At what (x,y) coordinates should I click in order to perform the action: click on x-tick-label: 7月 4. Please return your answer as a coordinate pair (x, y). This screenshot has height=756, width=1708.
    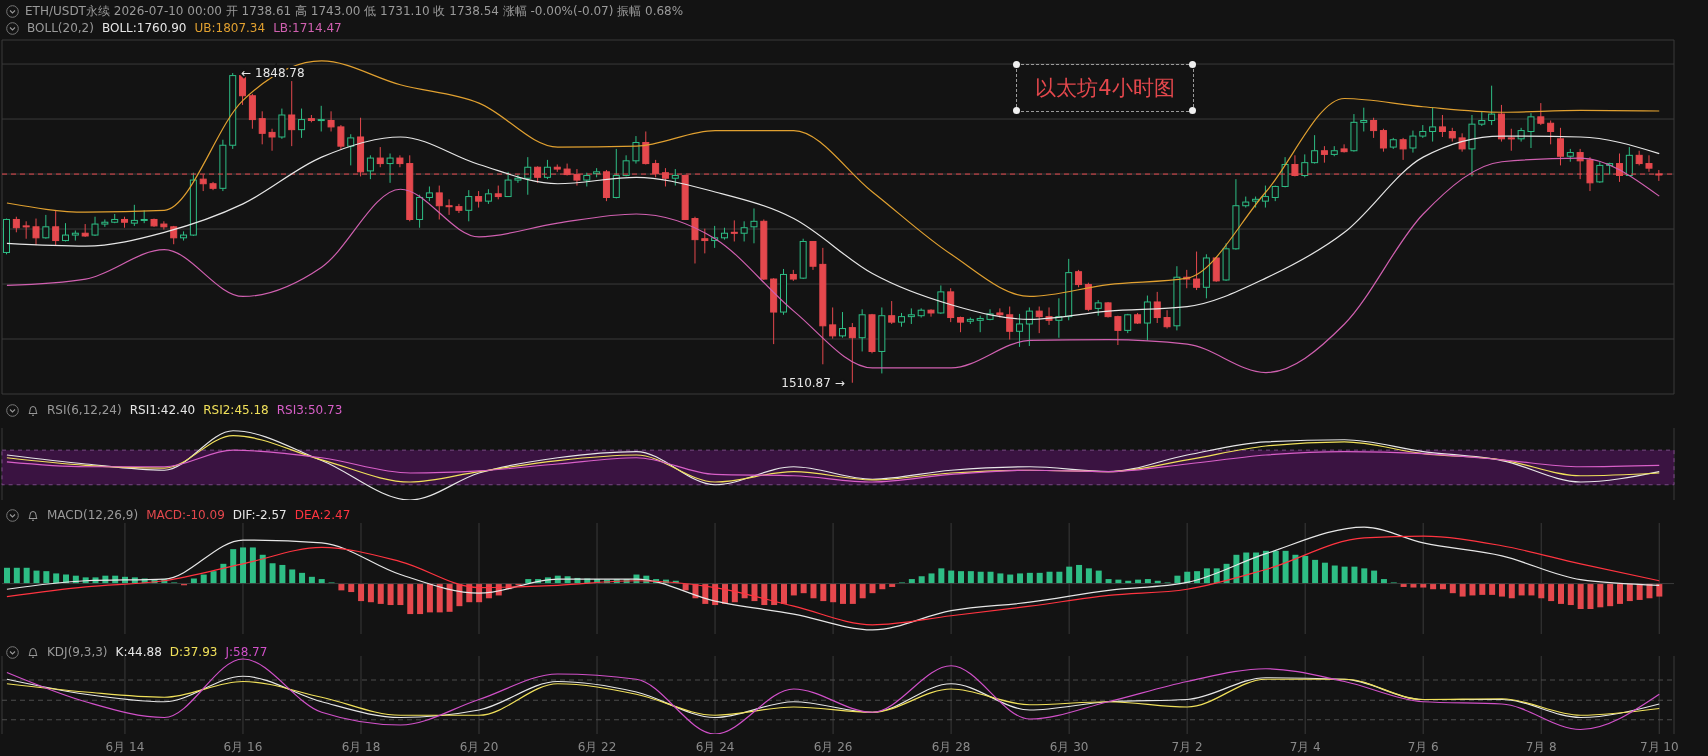
    Looking at the image, I should click on (1305, 746).